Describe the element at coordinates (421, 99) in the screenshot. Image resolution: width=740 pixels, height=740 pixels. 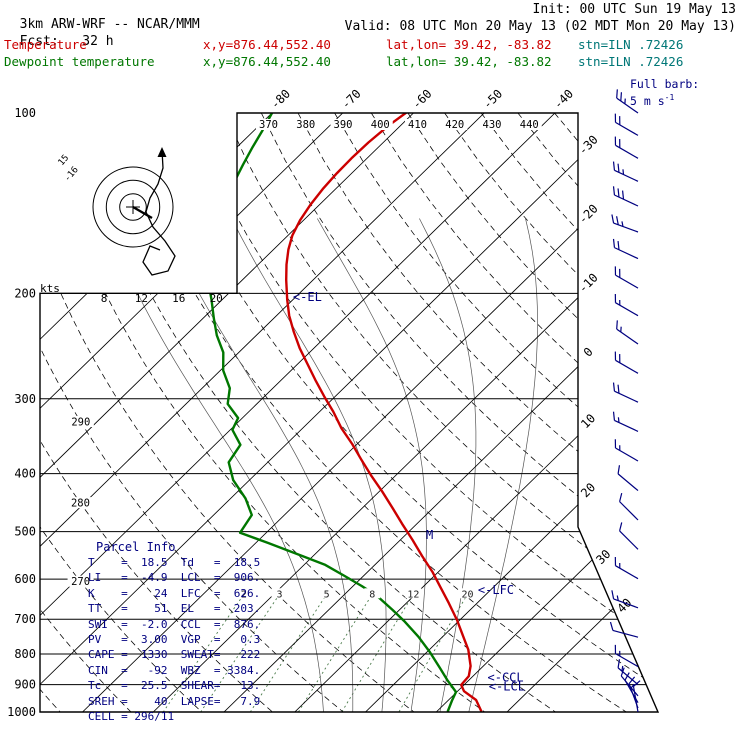
I see `isotherm-label-top: -60` at that location.